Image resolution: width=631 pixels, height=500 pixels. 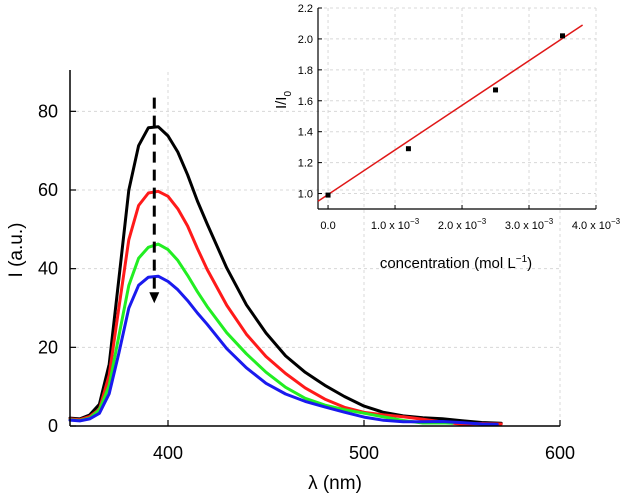 I want to click on arrow-head, so click(x=154, y=298).